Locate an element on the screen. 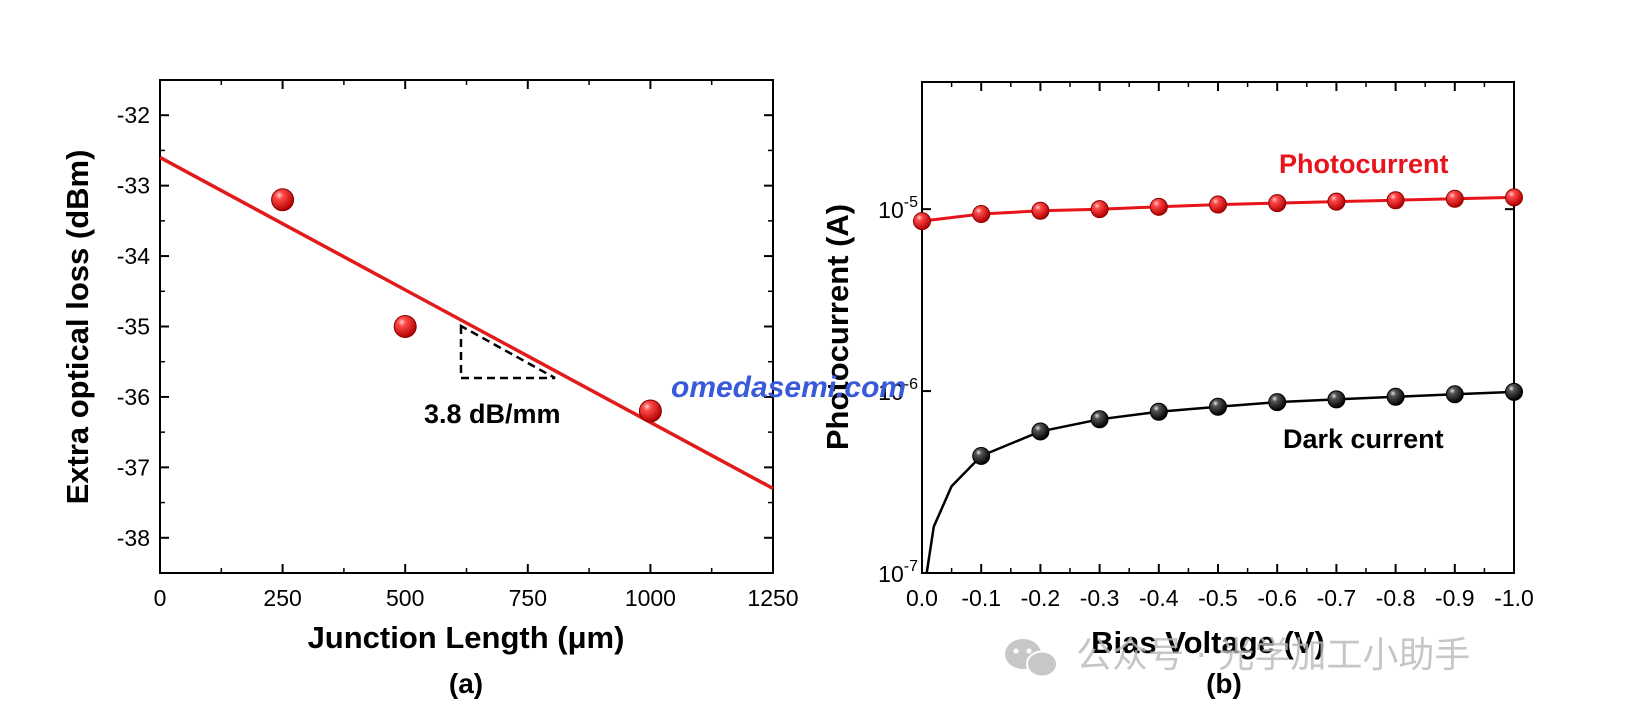 The width and height of the screenshot is (1629, 718). x-tick-label: -0.2 is located at coordinates (1041, 598).